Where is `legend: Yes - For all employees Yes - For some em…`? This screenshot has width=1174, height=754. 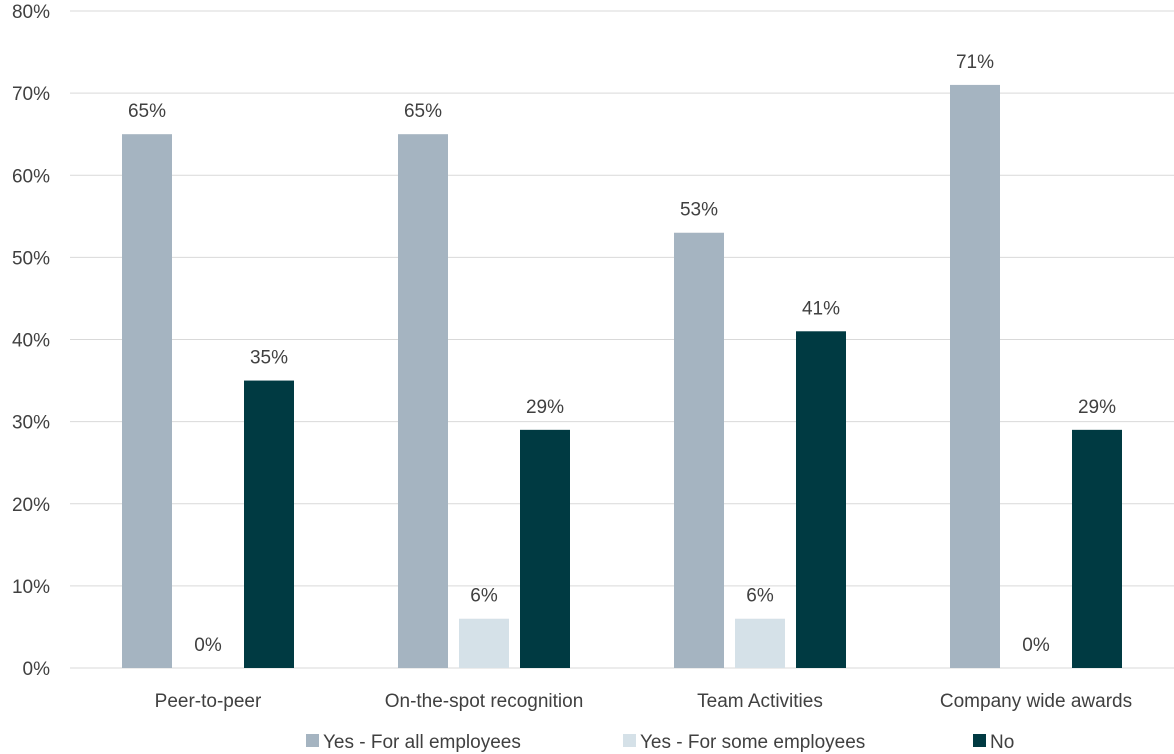 legend: Yes - For all employees Yes - For some em… is located at coordinates (660, 742).